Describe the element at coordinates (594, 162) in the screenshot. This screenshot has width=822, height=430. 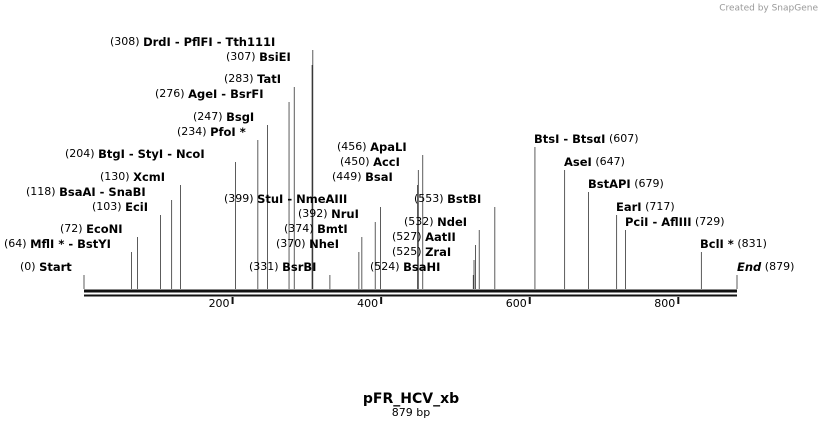
I see `site-label: AseI (647)` at that location.